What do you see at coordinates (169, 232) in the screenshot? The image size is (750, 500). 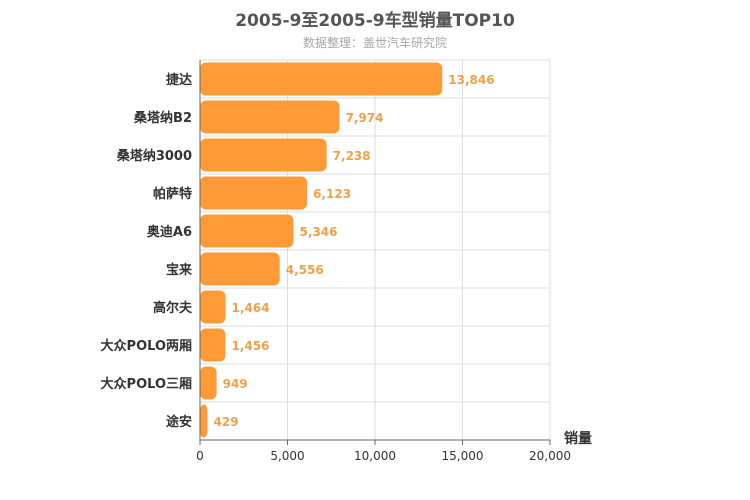 I see `category-label: 奥迪A6` at bounding box center [169, 232].